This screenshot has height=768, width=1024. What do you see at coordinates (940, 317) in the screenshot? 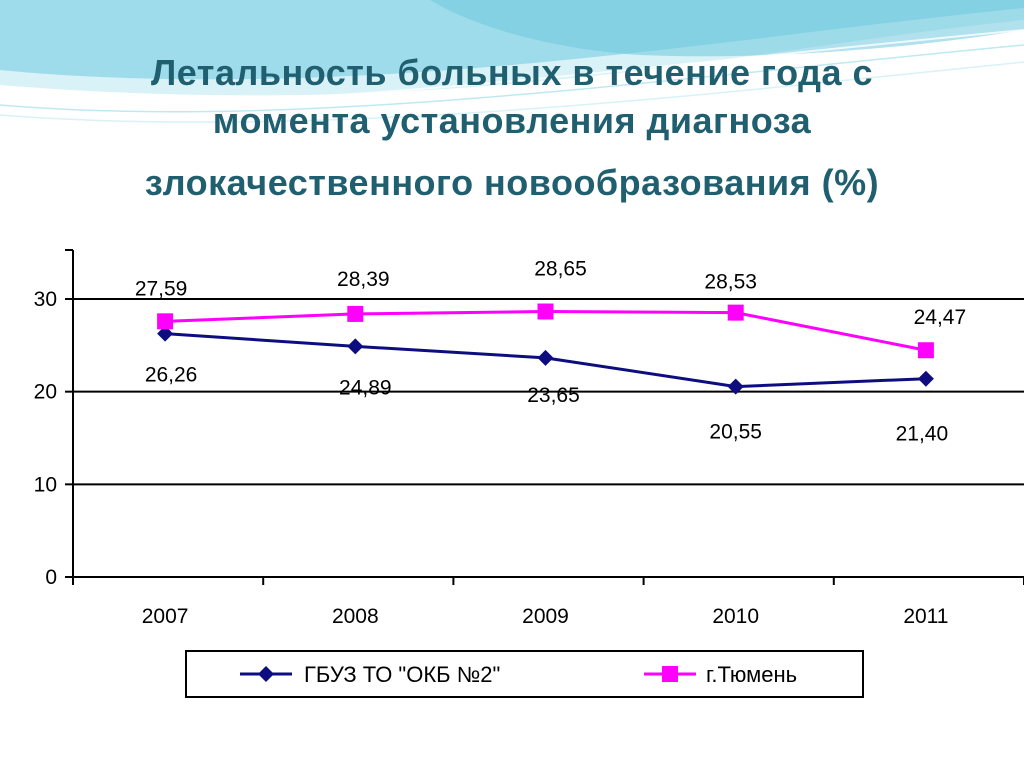
I see `data-label-tyumen-2011: 24,47` at bounding box center [940, 317].